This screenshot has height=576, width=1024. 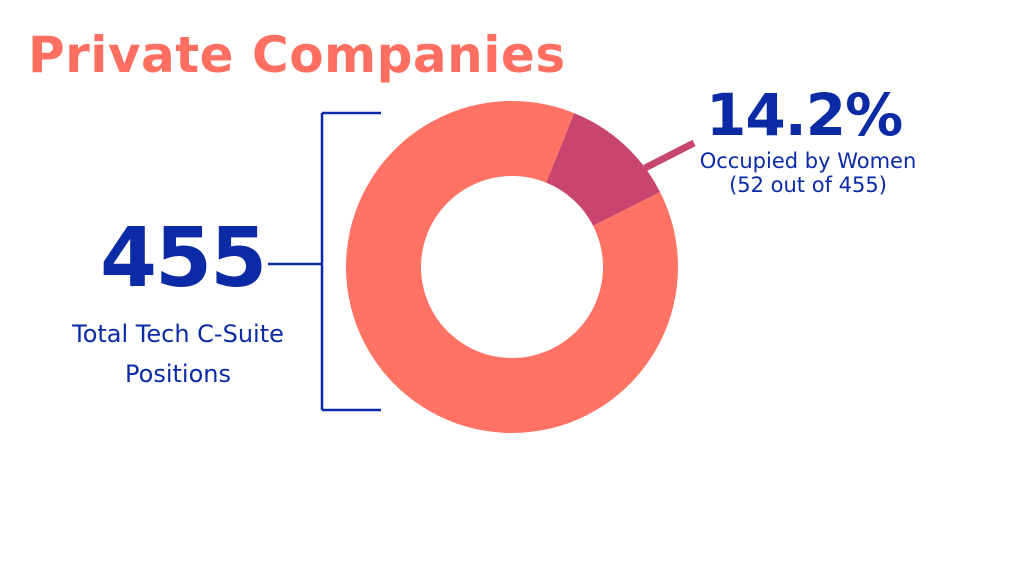 I want to click on slice-women, so click(x=603, y=169).